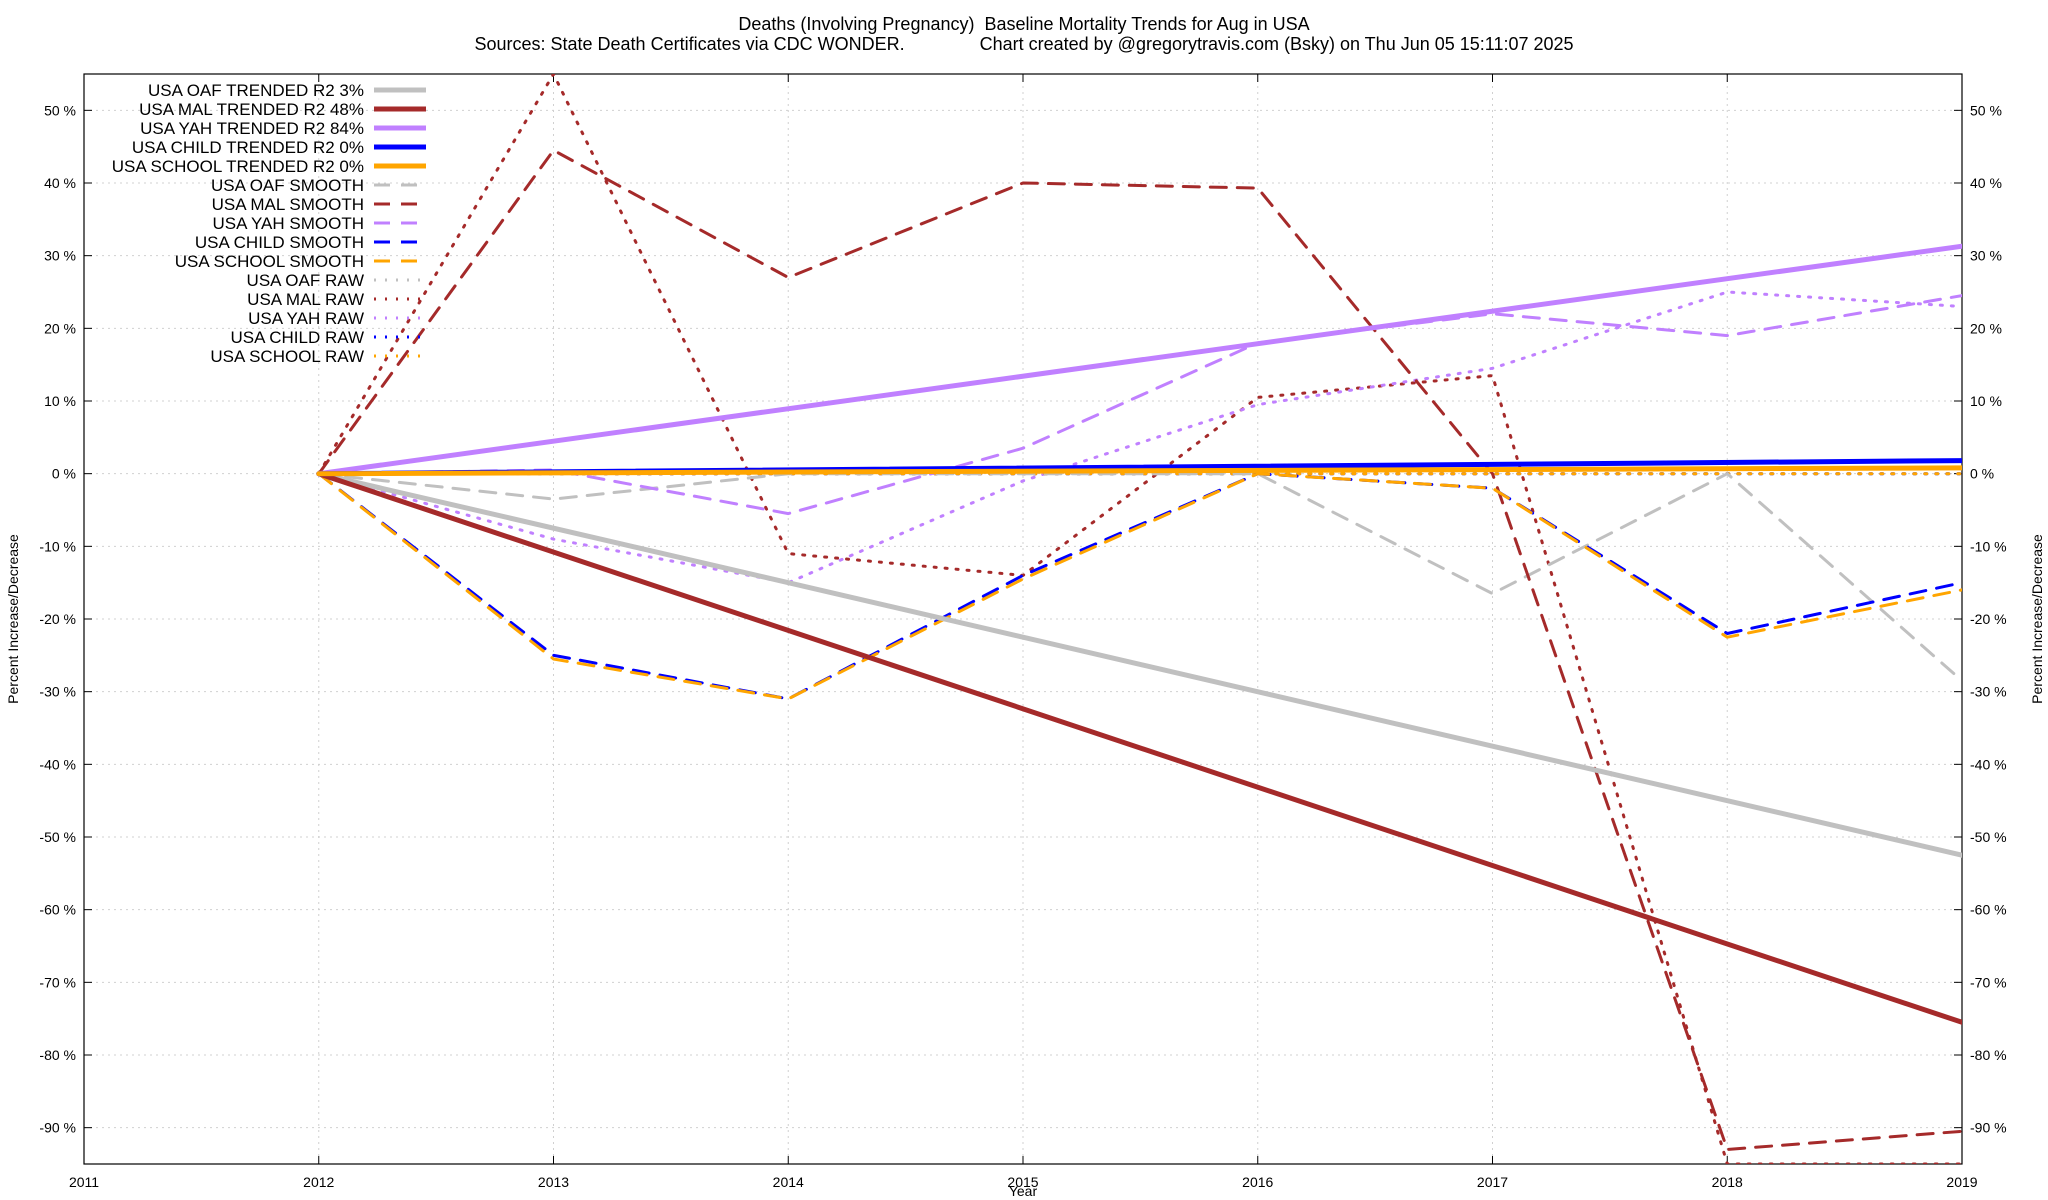  What do you see at coordinates (305, 299) in the screenshot?
I see `legend-label: USA MAL RAW` at bounding box center [305, 299].